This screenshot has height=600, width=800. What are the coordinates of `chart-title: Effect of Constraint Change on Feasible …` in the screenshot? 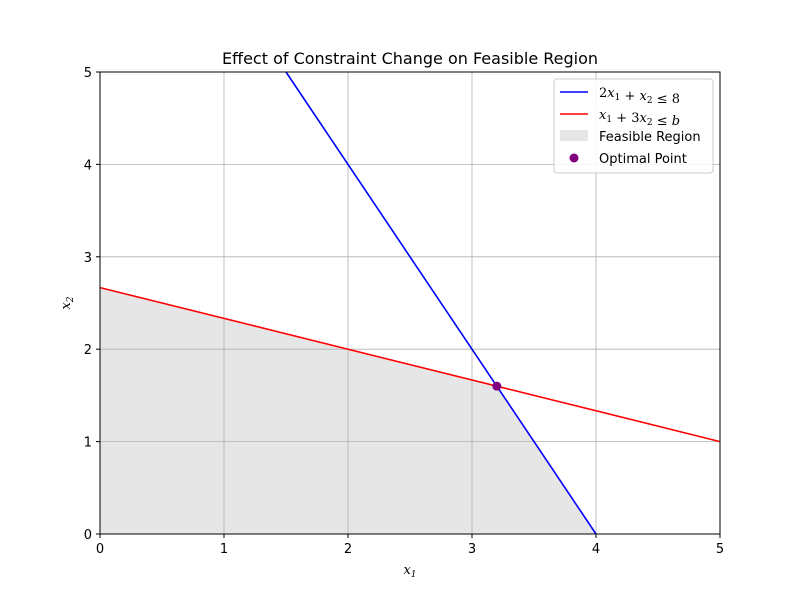 It's located at (410, 58).